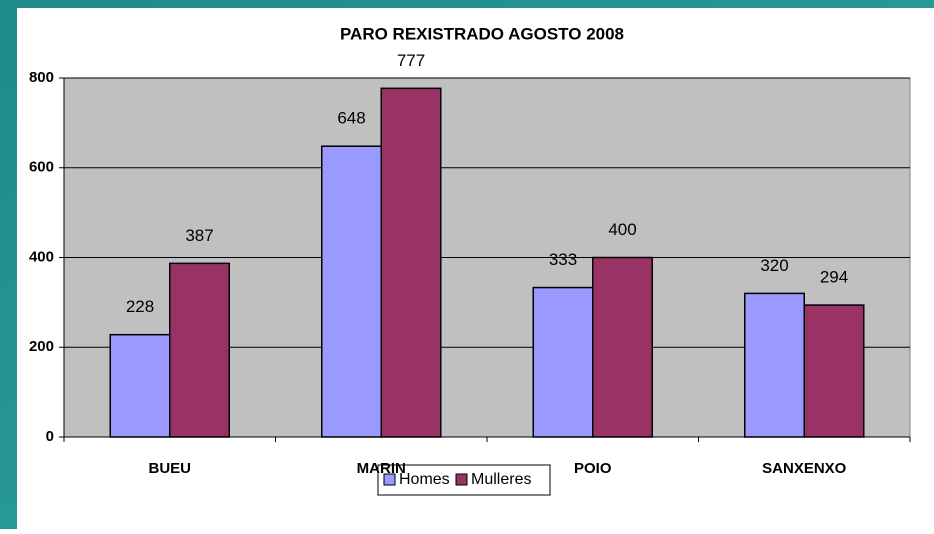  I want to click on x-tick-label: BUEU, so click(169, 468).